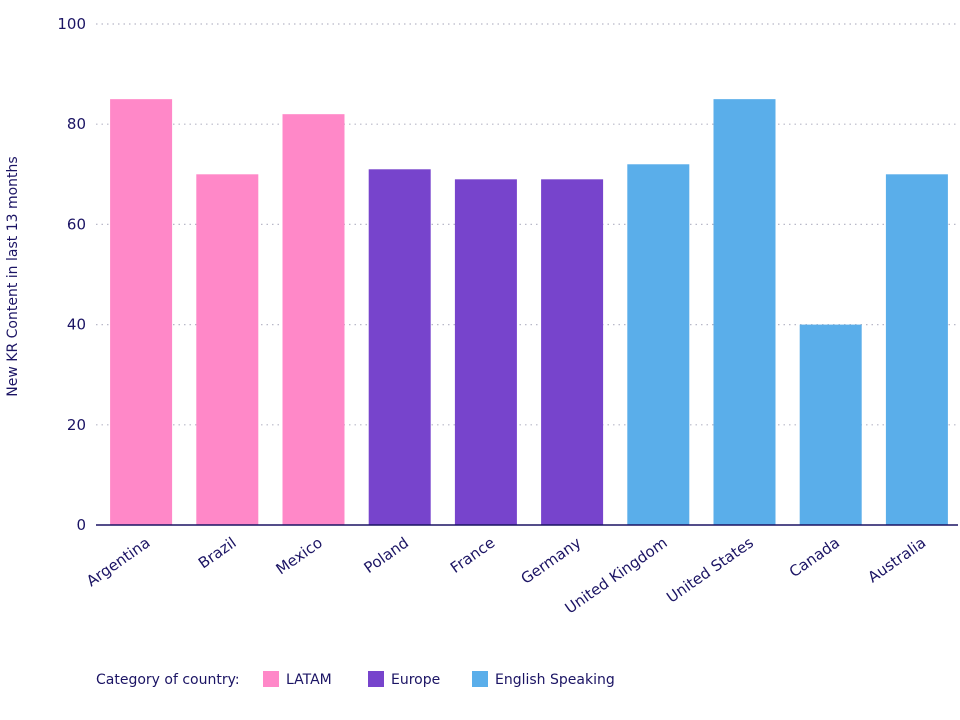 Image resolution: width=960 pixels, height=720 pixels. Describe the element at coordinates (118, 562) in the screenshot. I see `x-tick-label: Argentina` at that location.